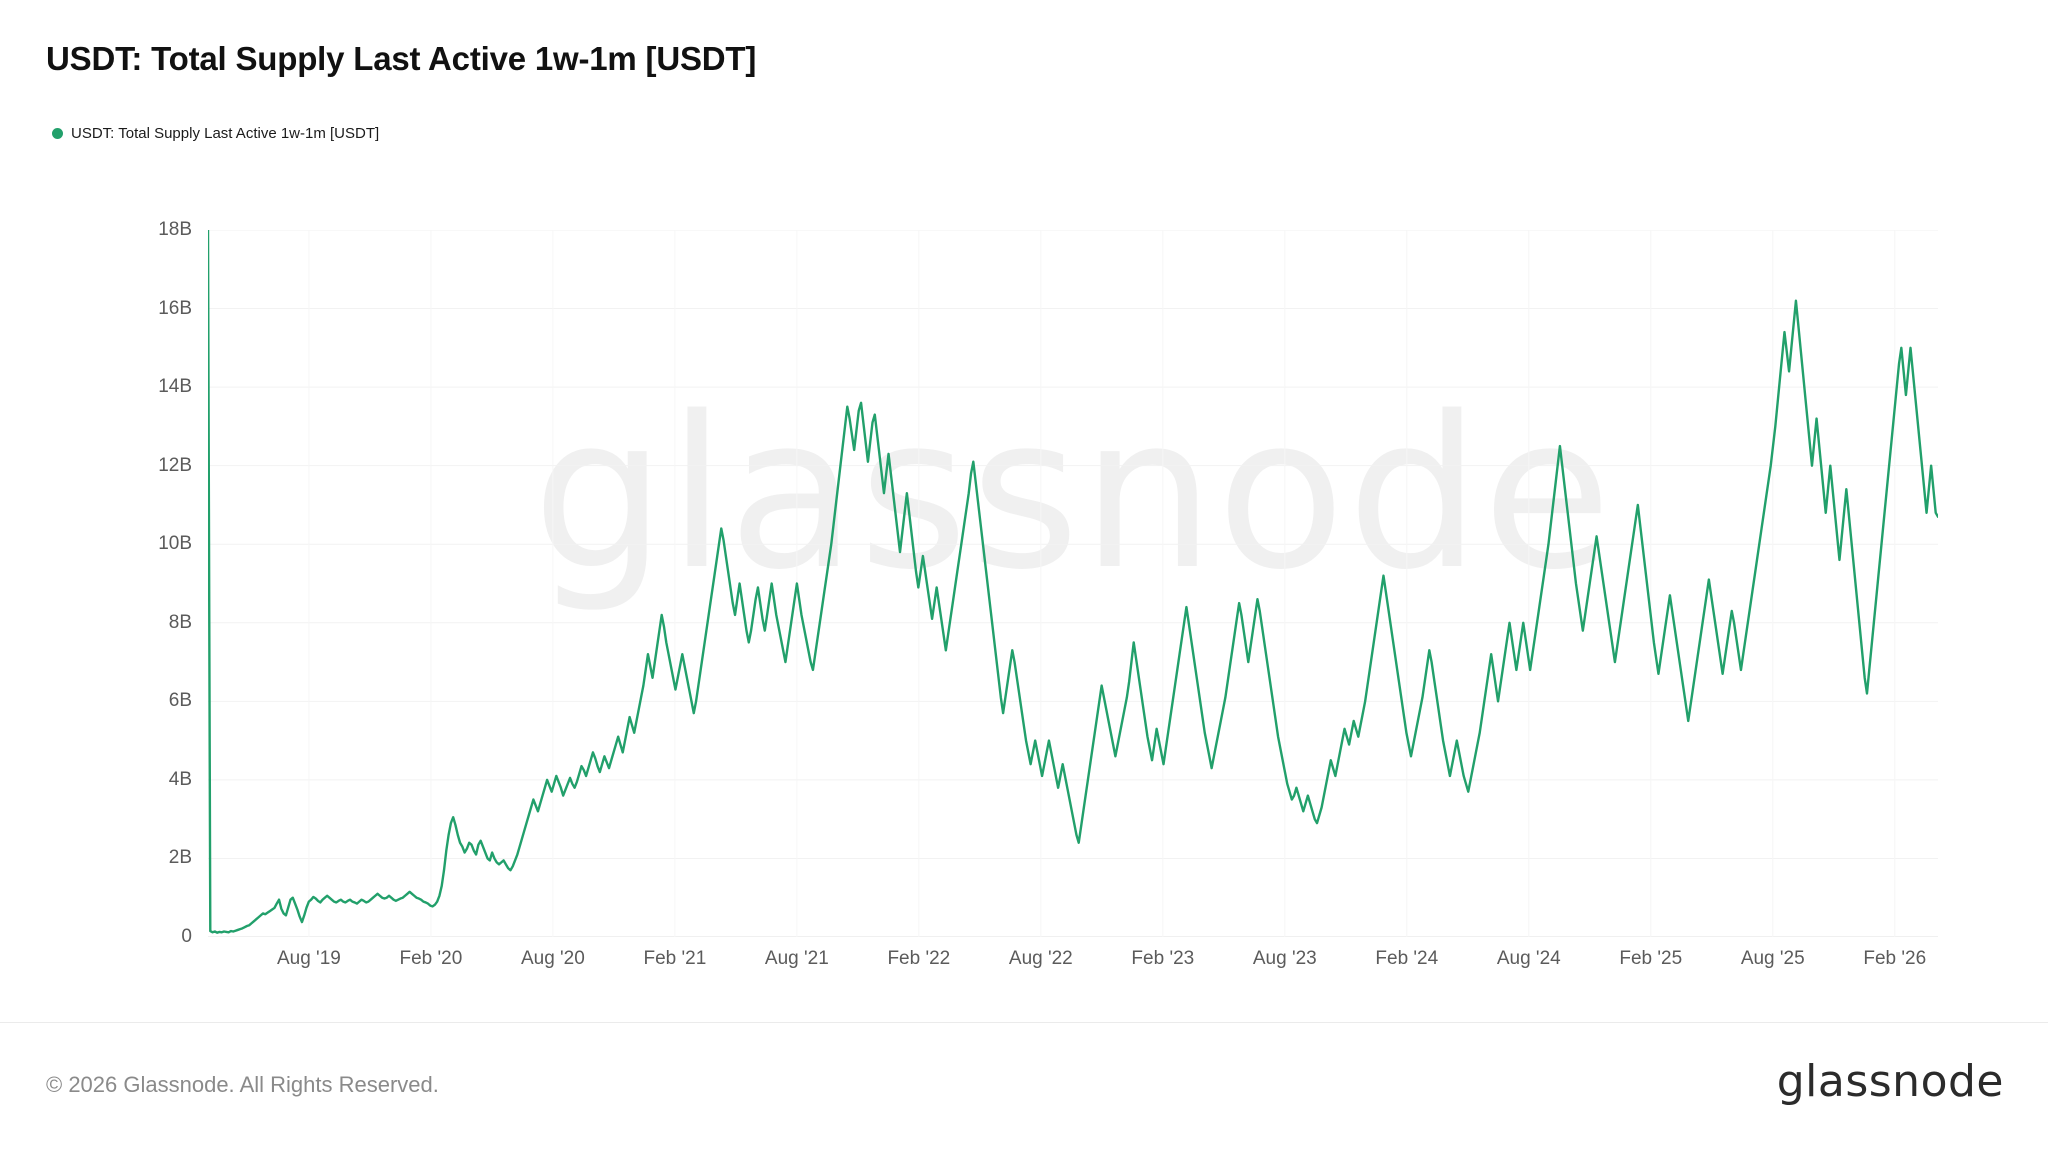 The image size is (2048, 1152). What do you see at coordinates (180, 858) in the screenshot?
I see `y-axis-tick-label: 2B` at bounding box center [180, 858].